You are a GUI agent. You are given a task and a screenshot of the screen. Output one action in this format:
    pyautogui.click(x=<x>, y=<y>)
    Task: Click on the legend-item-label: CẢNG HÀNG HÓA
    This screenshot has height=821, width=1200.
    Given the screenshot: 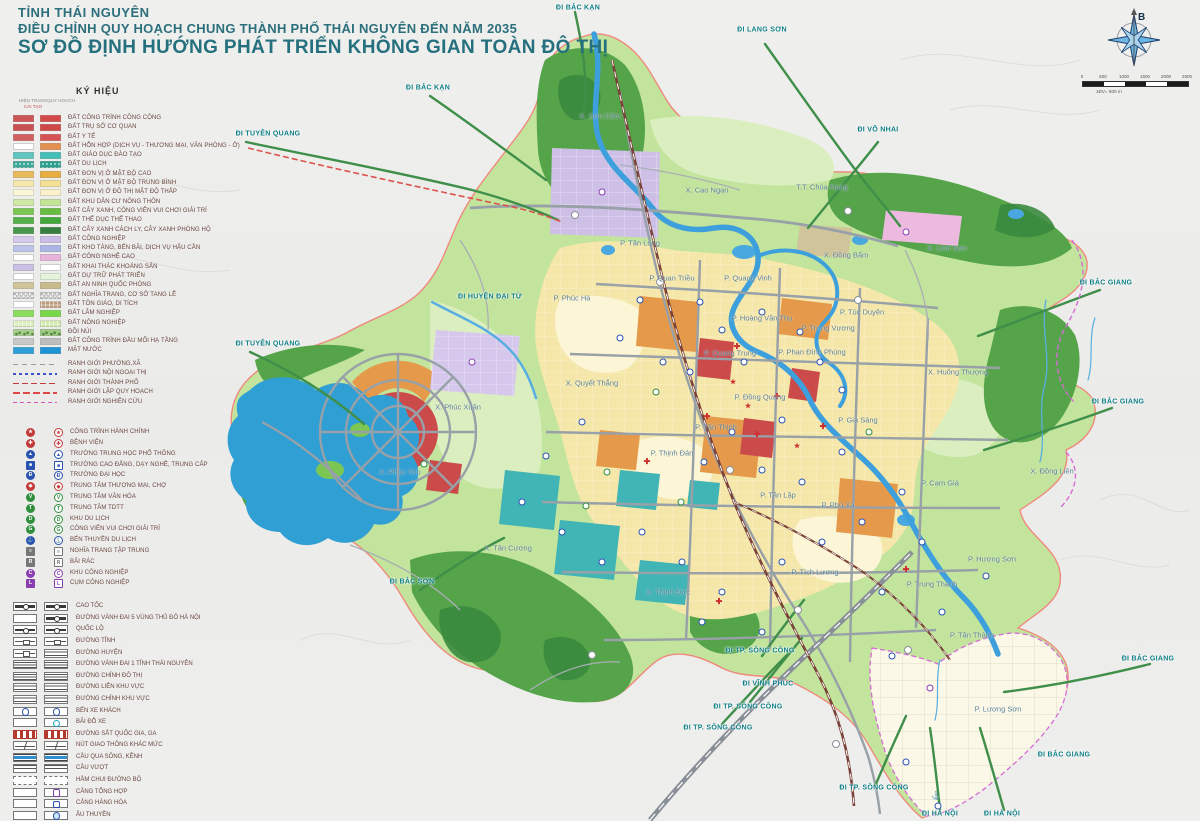 What is the action you would take?
    pyautogui.click(x=102, y=803)
    